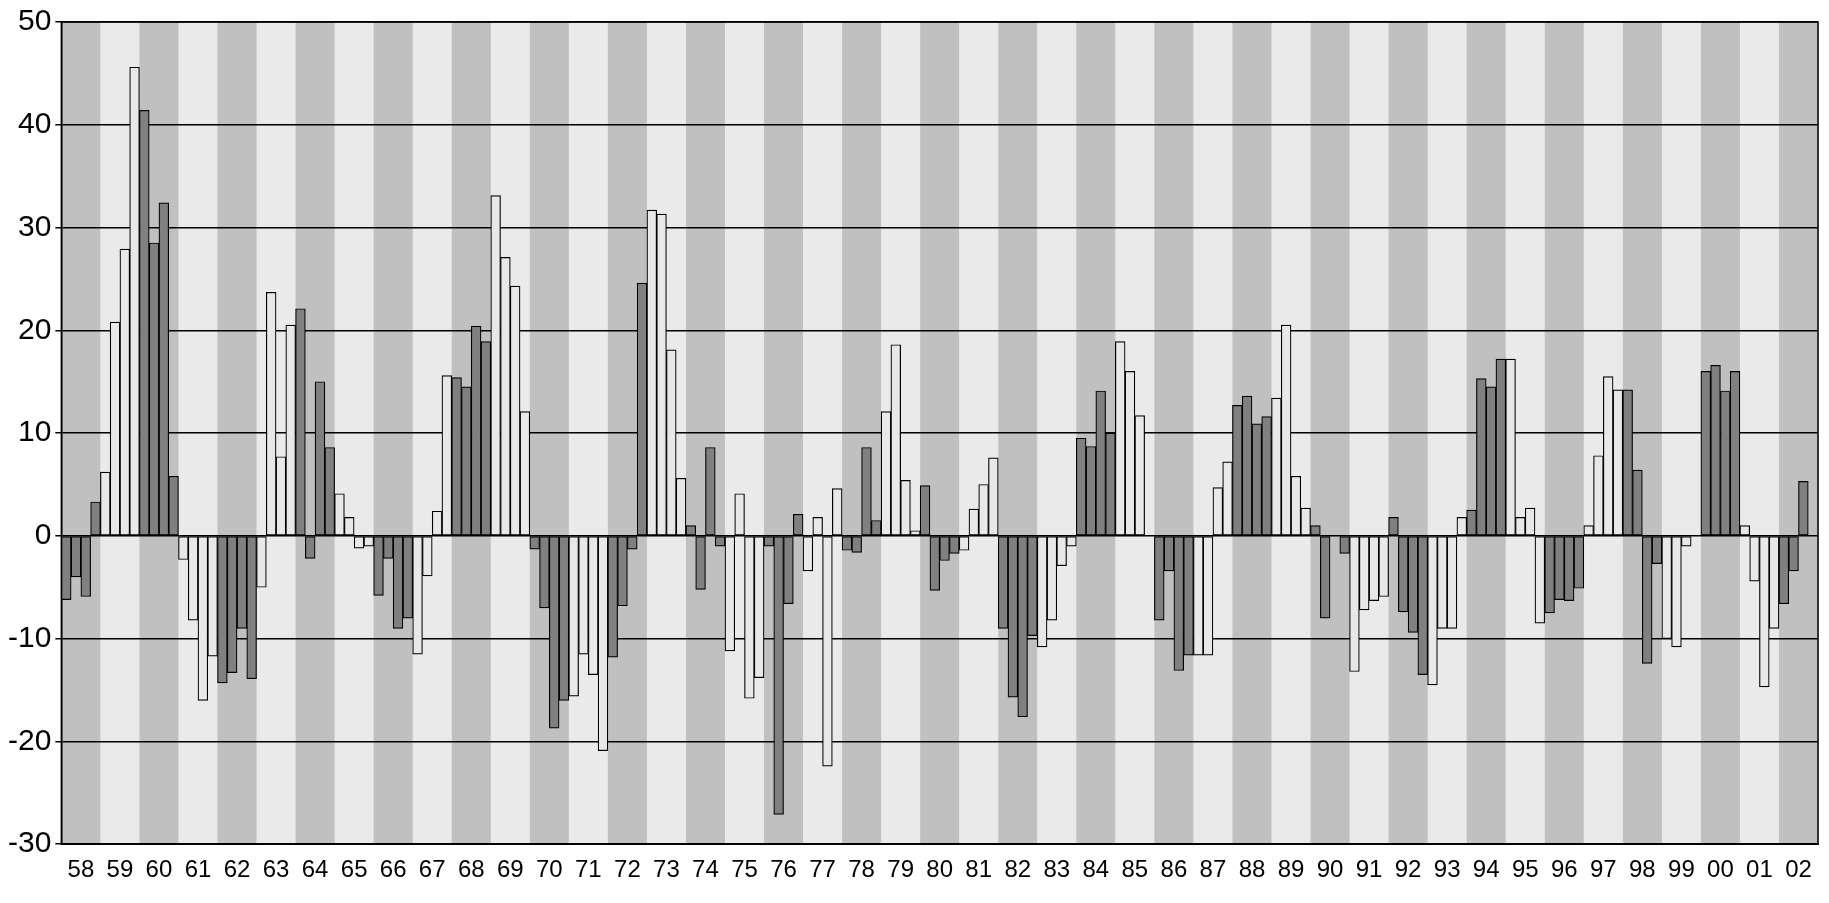  What do you see at coordinates (354, 869) in the screenshot?
I see `x-tick-label: 65` at bounding box center [354, 869].